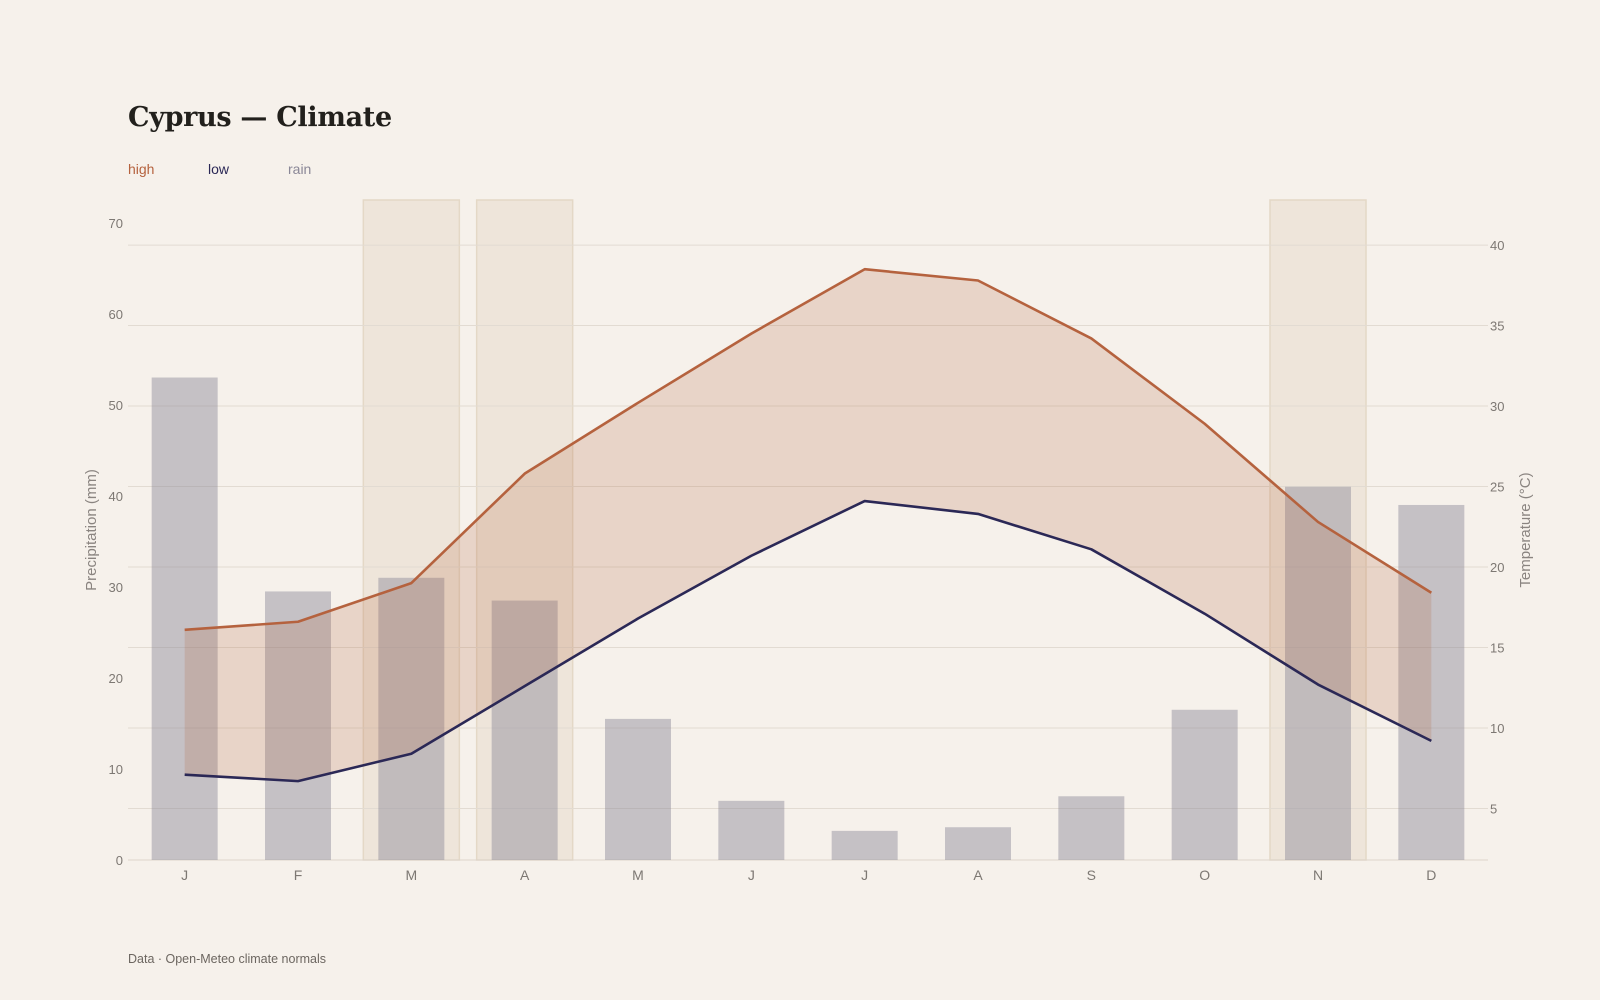 The height and width of the screenshot is (1000, 1600). I want to click on legend-low: low, so click(219, 169).